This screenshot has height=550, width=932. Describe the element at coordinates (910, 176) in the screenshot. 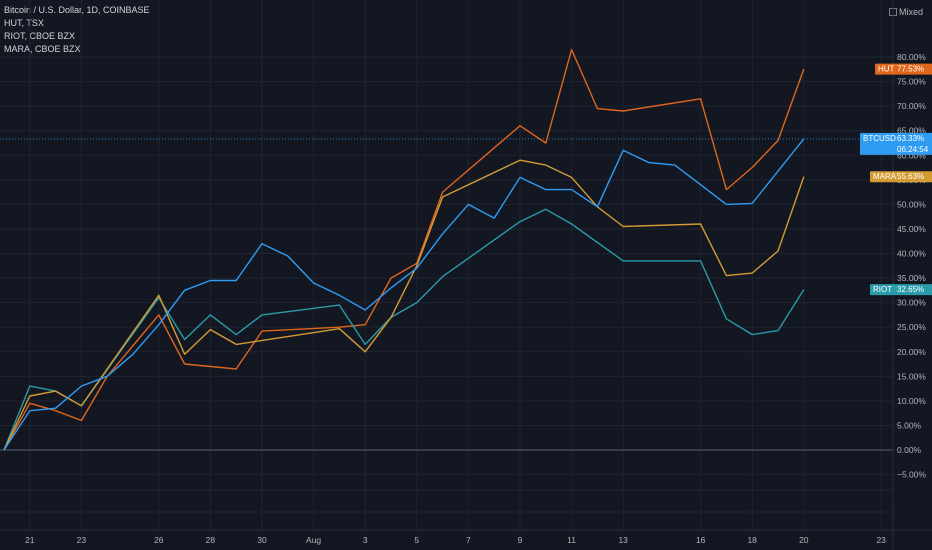

I see `badge-value: 55.63%` at that location.